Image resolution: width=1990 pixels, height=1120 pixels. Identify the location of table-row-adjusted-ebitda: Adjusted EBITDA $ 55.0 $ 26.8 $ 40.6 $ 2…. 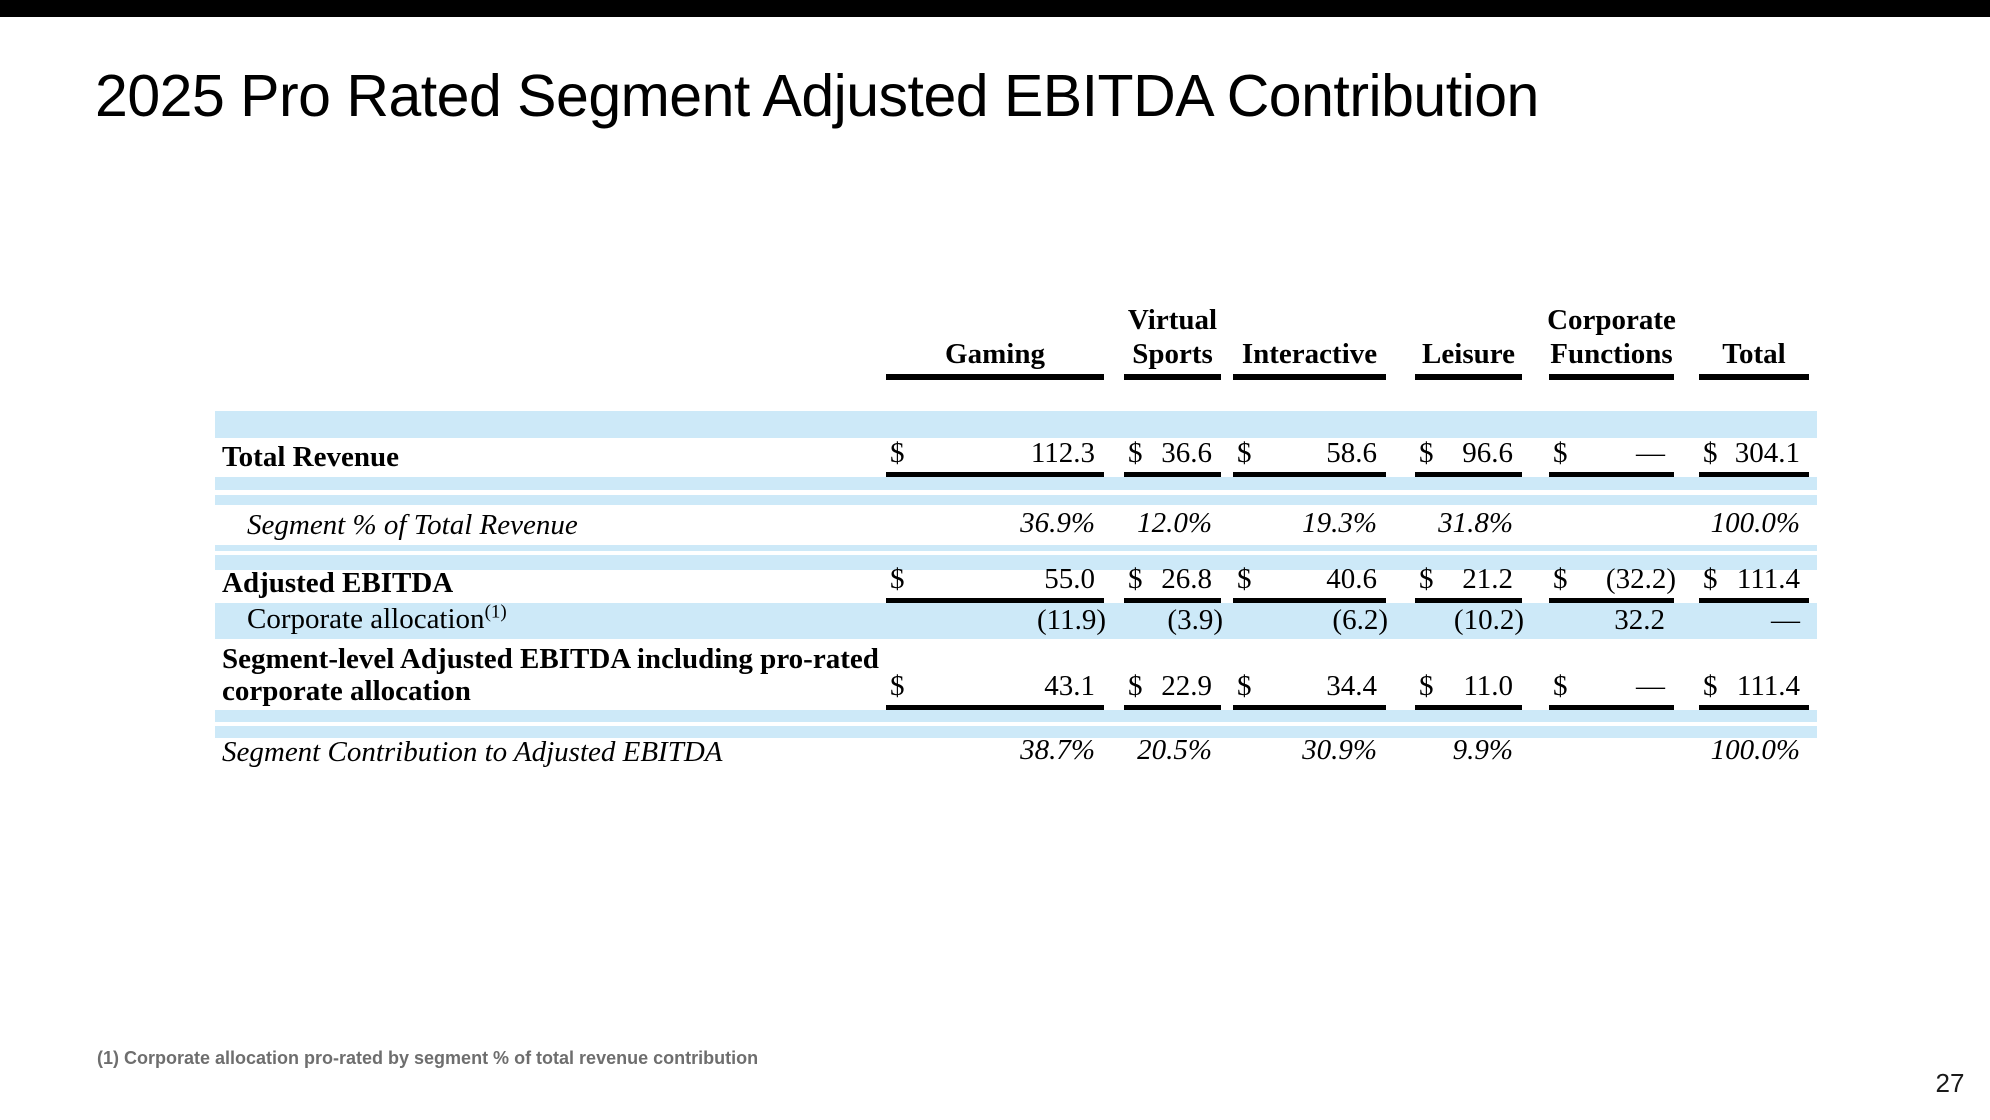
(1016, 583).